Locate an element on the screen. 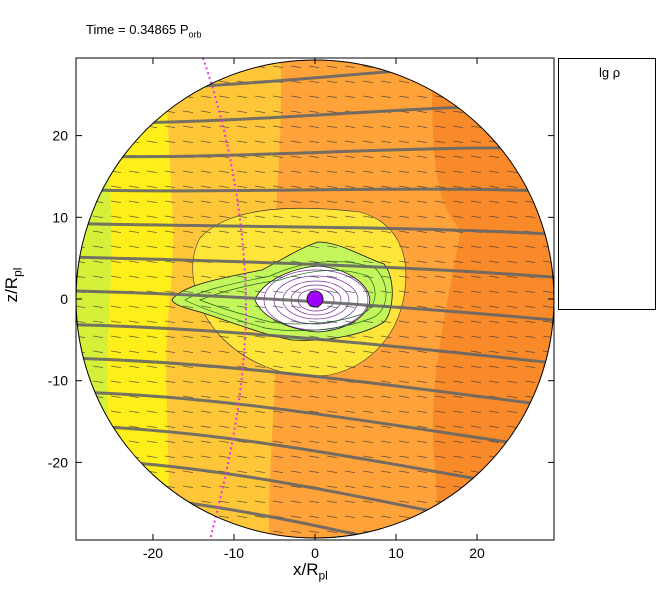  x-tick-label: -20 is located at coordinates (153, 553).